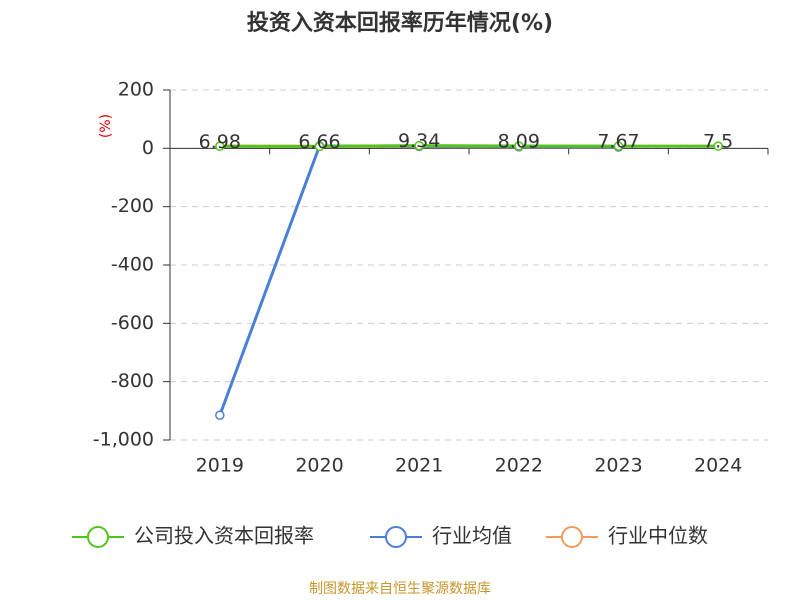 The height and width of the screenshot is (600, 800). Describe the element at coordinates (618, 466) in the screenshot. I see `x-tick-label: 2023` at that location.